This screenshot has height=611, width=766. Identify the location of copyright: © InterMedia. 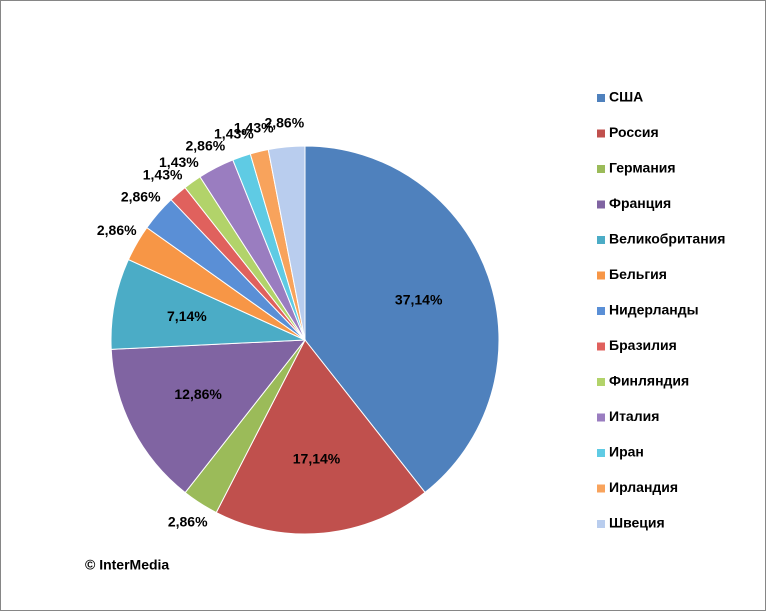
(127, 565).